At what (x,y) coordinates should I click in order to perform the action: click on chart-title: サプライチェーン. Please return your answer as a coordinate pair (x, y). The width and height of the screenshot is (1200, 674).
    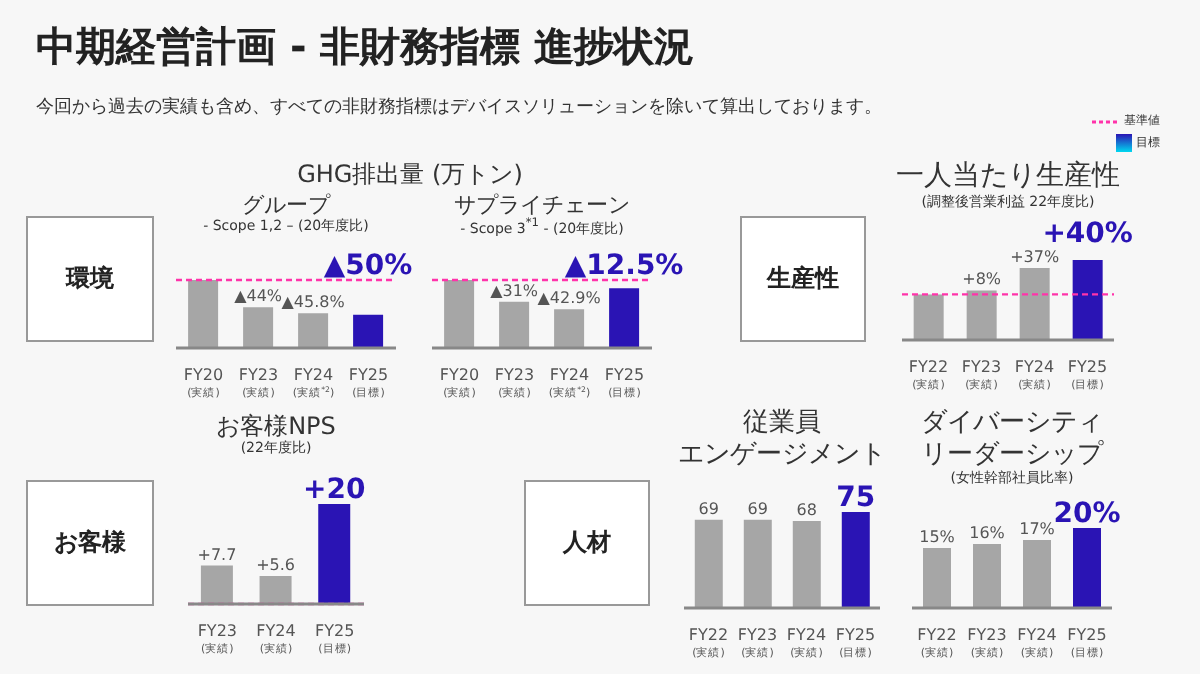
    Looking at the image, I should click on (542, 205).